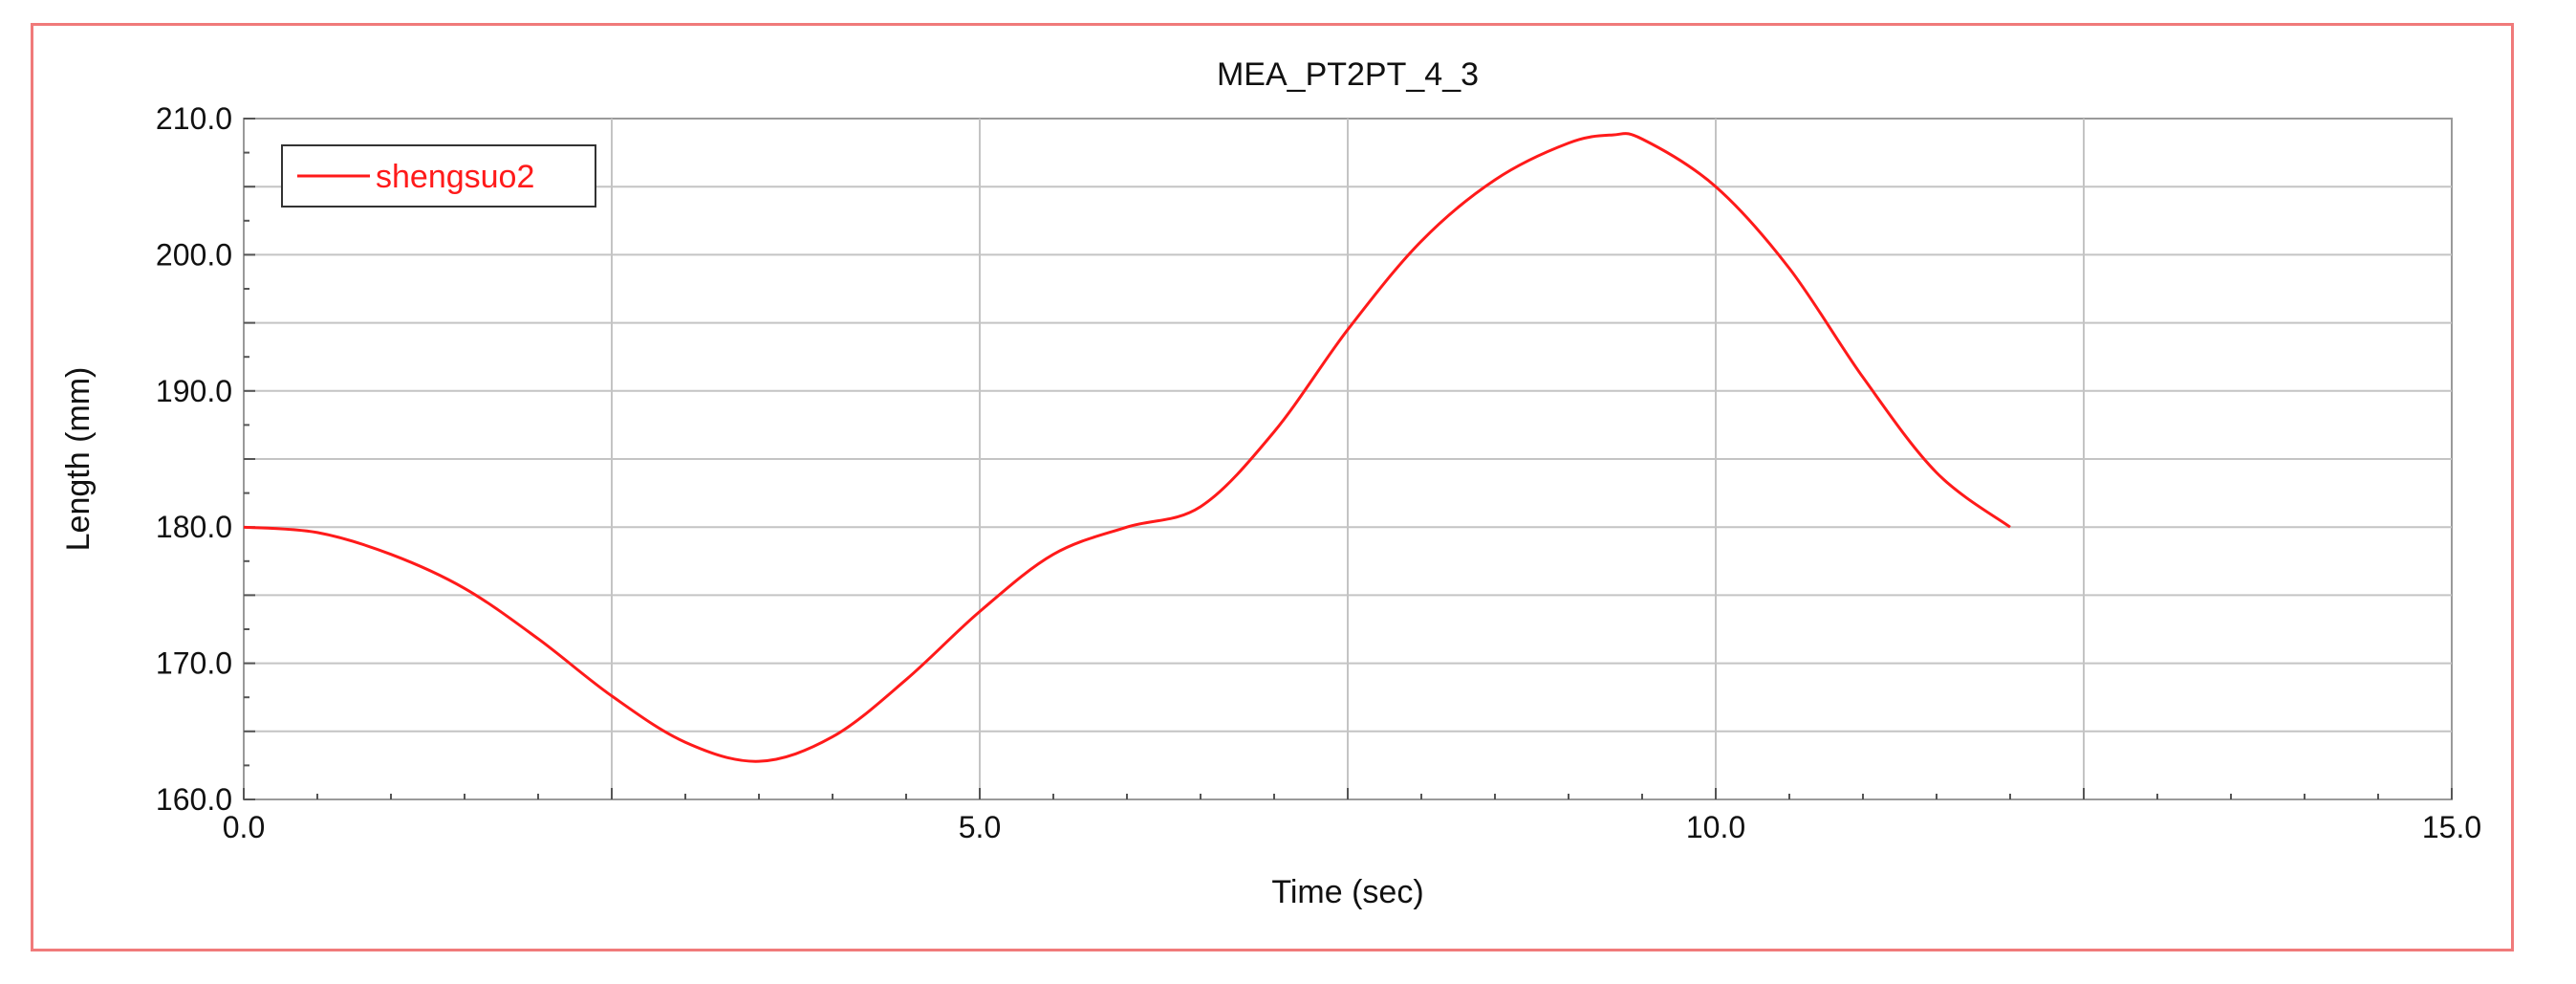 The height and width of the screenshot is (984, 2576). What do you see at coordinates (455, 177) in the screenshot?
I see `legend-label: shengsuo2` at bounding box center [455, 177].